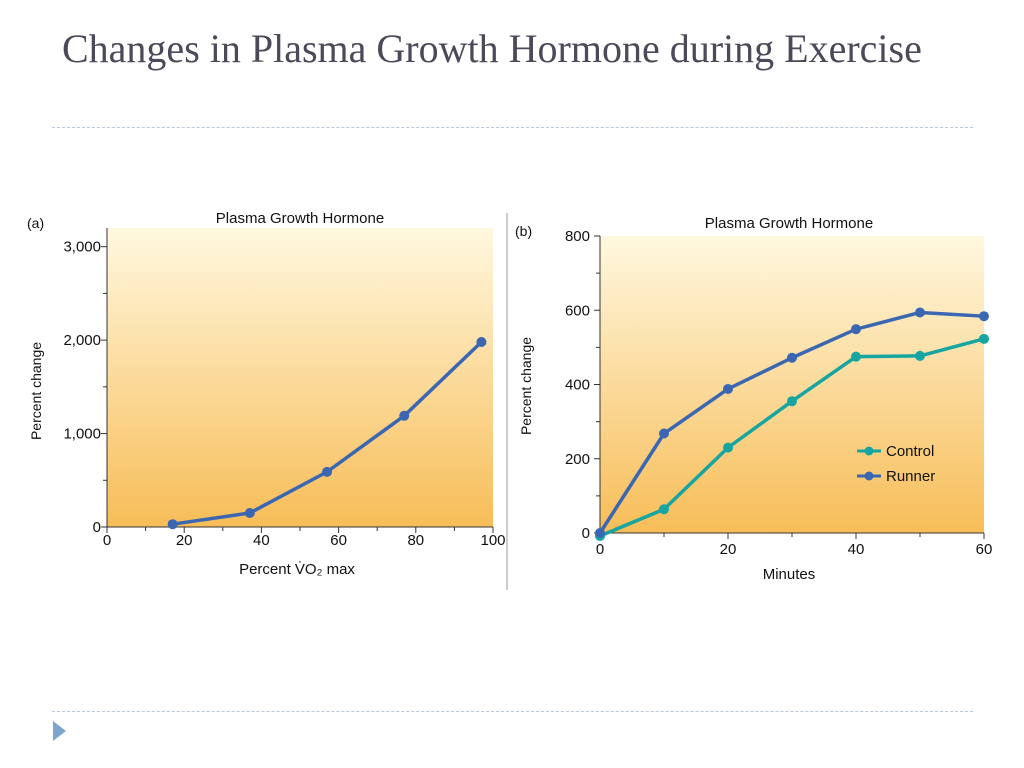 The height and width of the screenshot is (768, 1024). I want to click on chart-a-x-tick-label: 40, so click(261, 540).